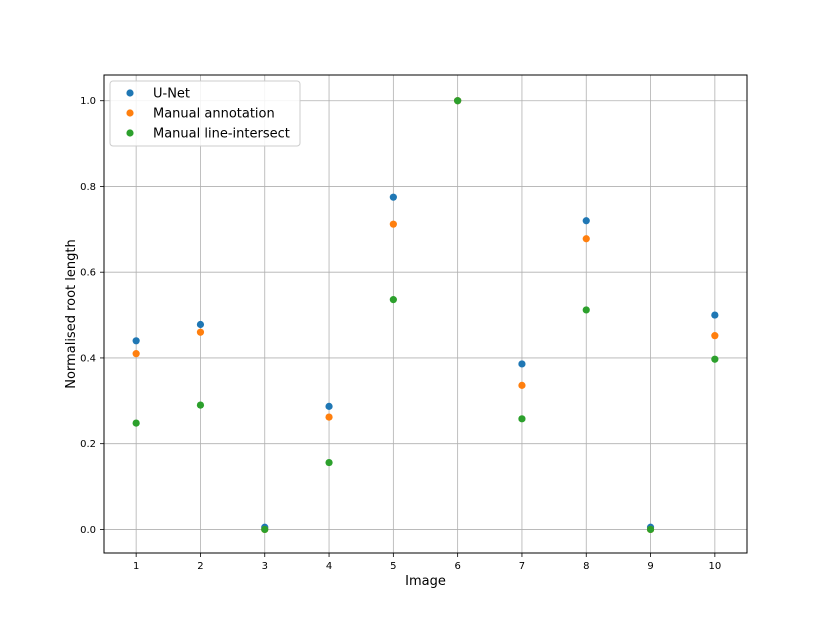 Image resolution: width=830 pixels, height=623 pixels. I want to click on legend-box, so click(205, 113).